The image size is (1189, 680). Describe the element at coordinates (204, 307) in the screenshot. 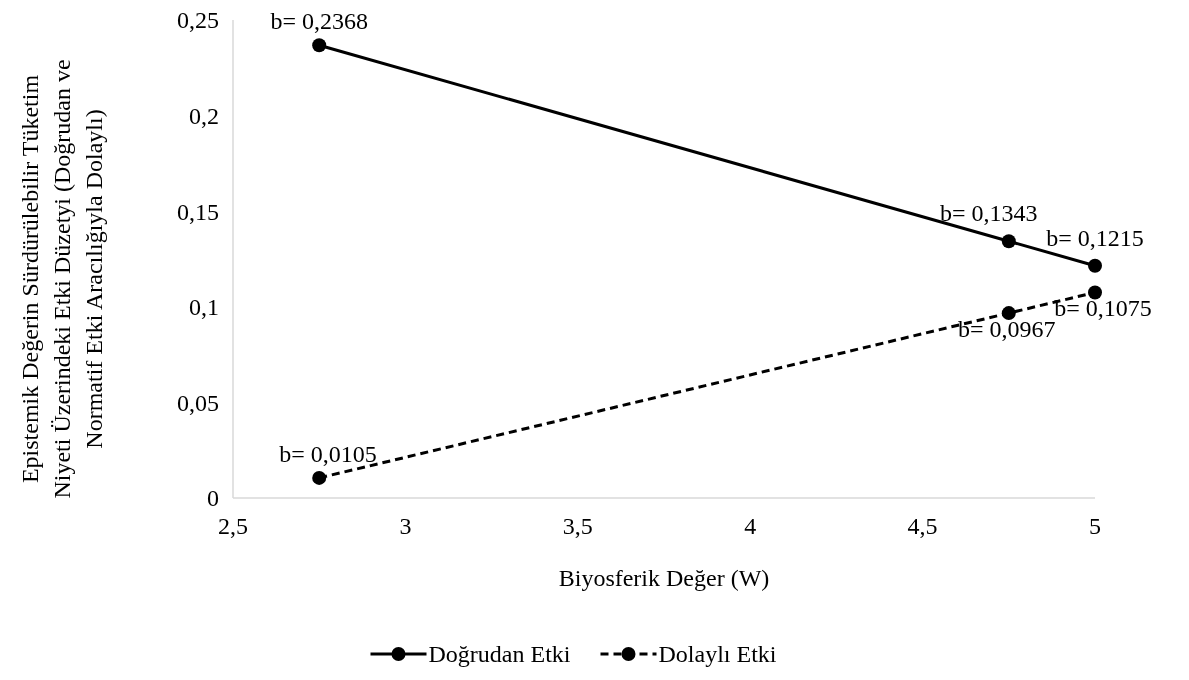

I see `y-tick-label: 0,1` at that location.